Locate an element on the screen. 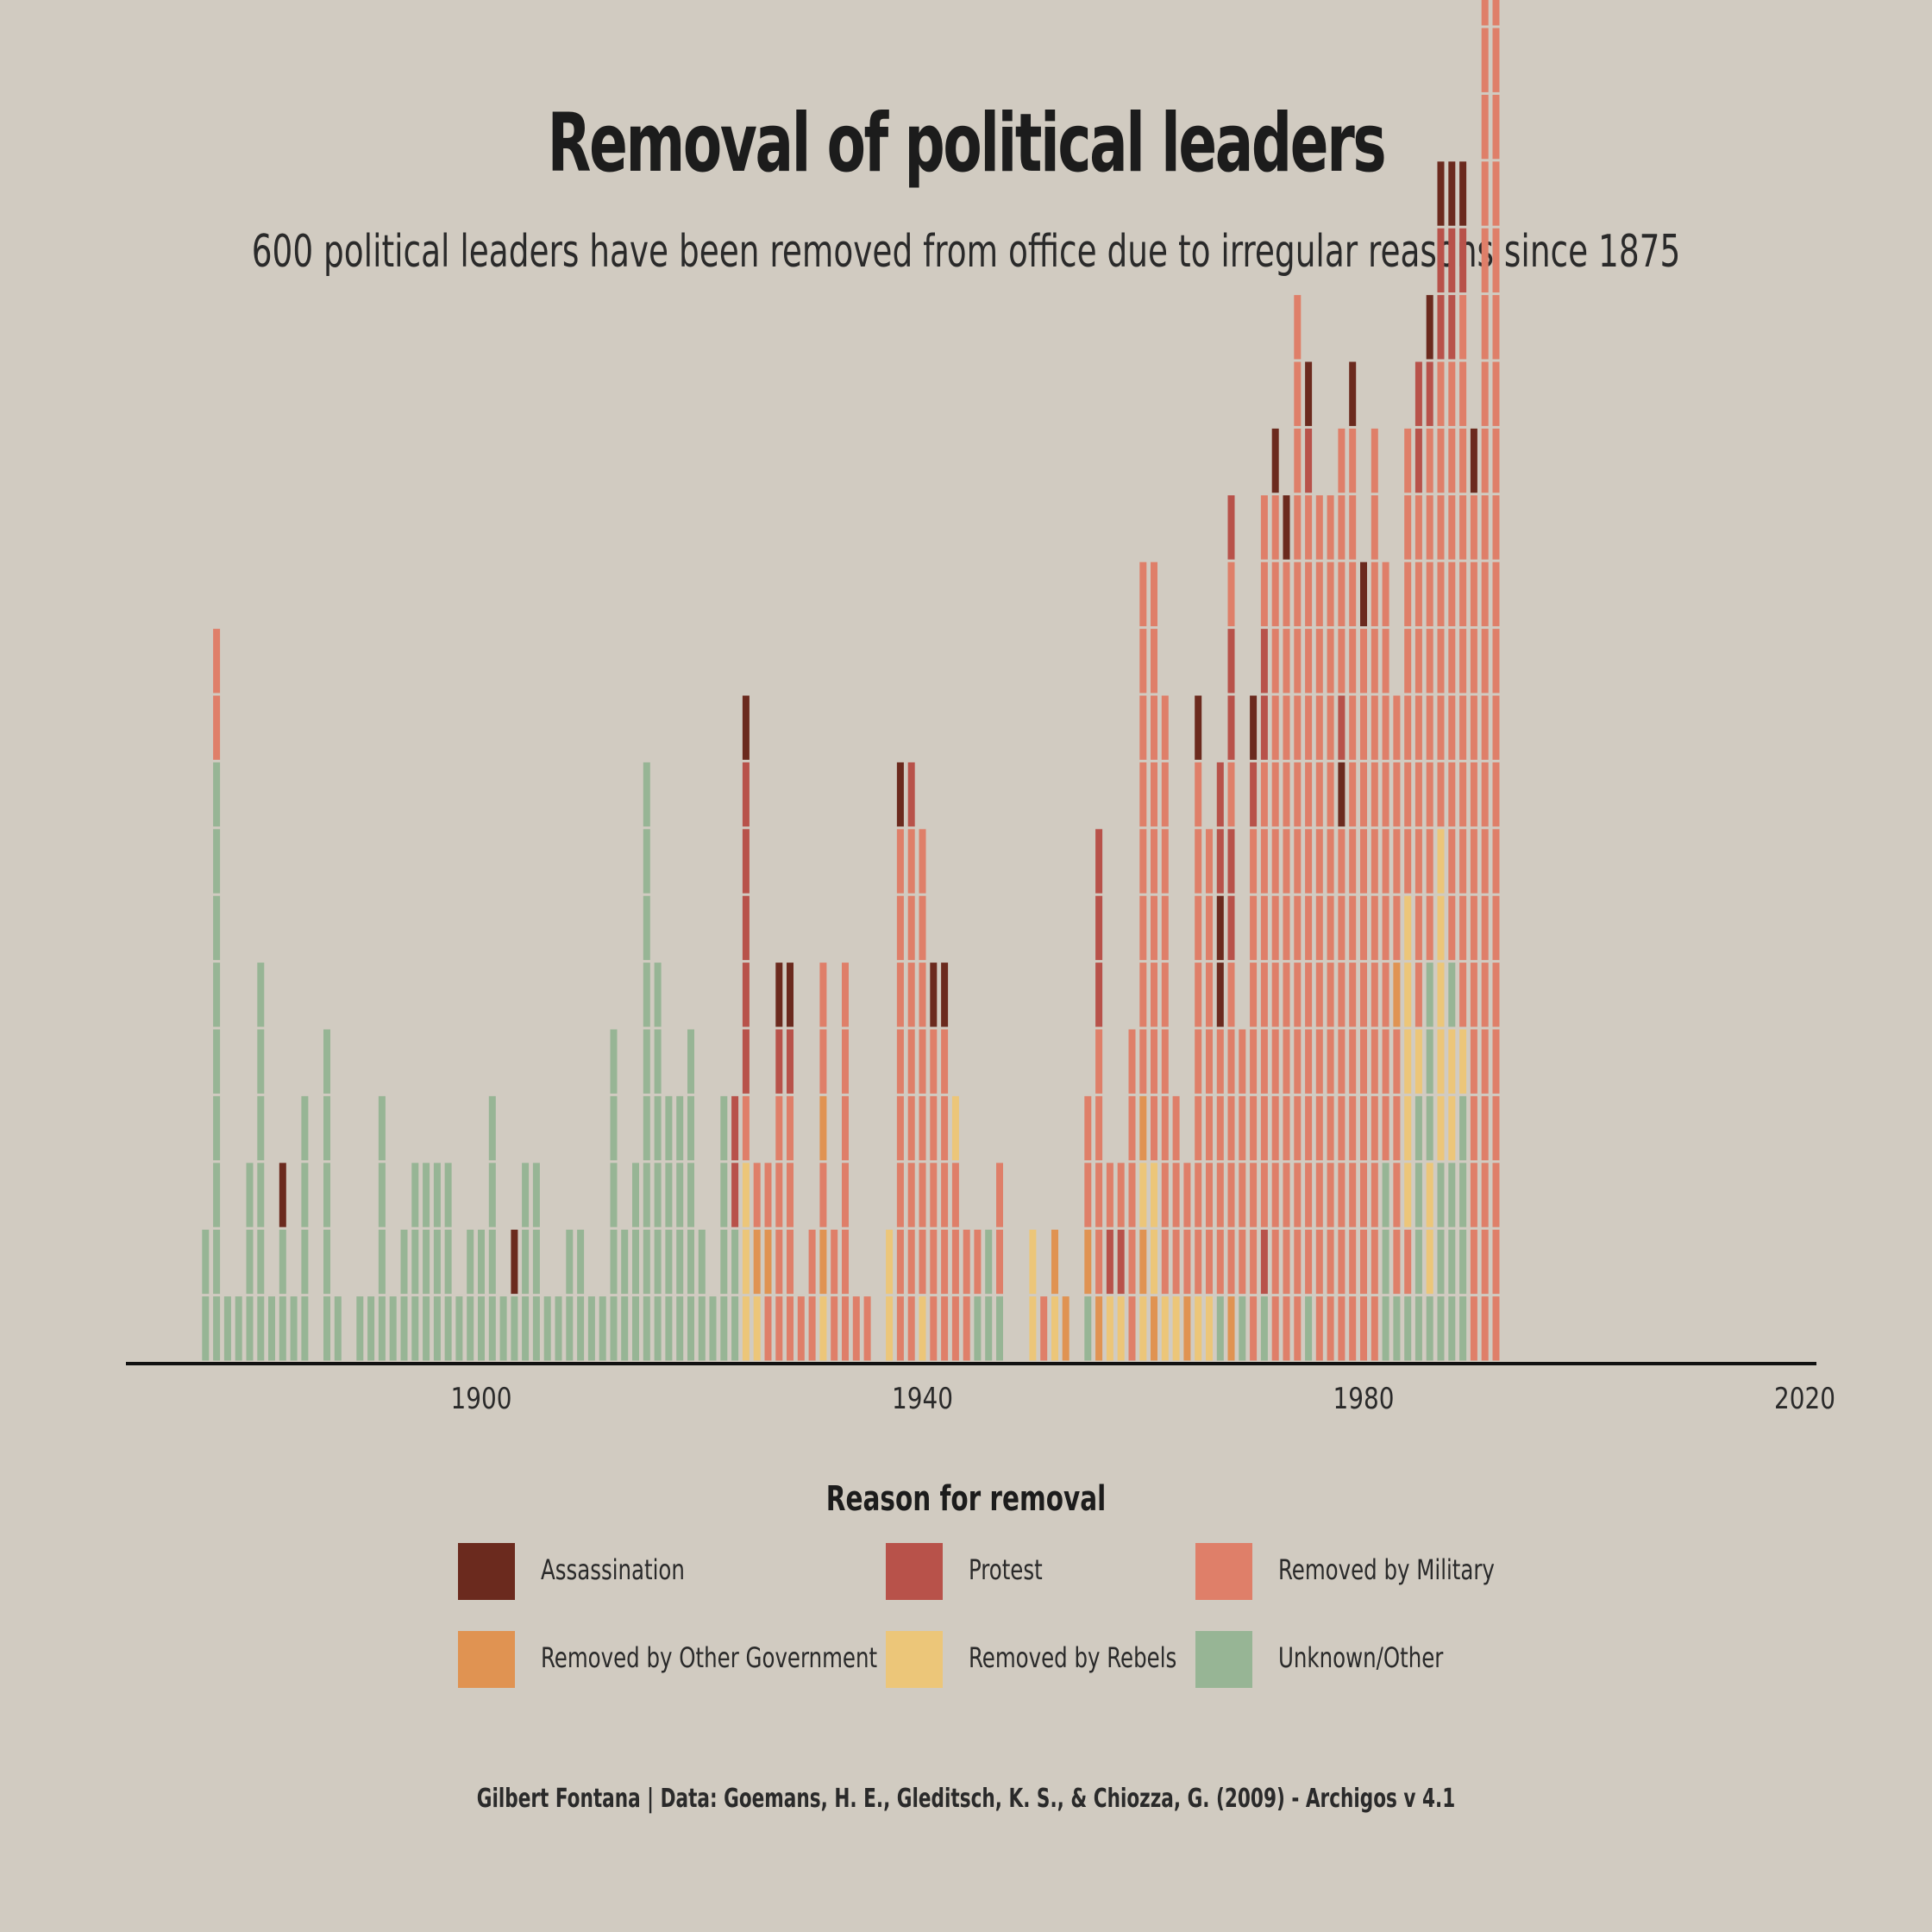  legend-label-military: Removed by Military is located at coordinates (1386, 1569).